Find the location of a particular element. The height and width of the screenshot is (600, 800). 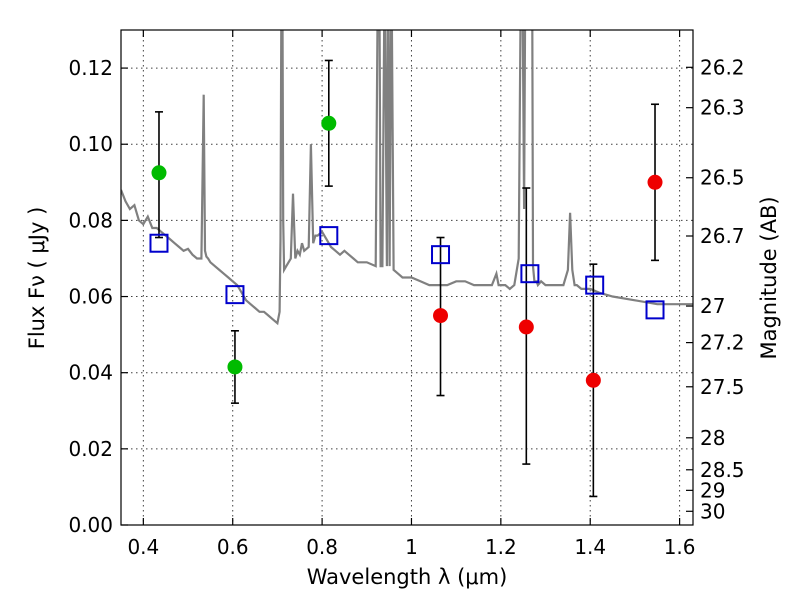

right-tick-label-7: 28 is located at coordinates (712, 438).